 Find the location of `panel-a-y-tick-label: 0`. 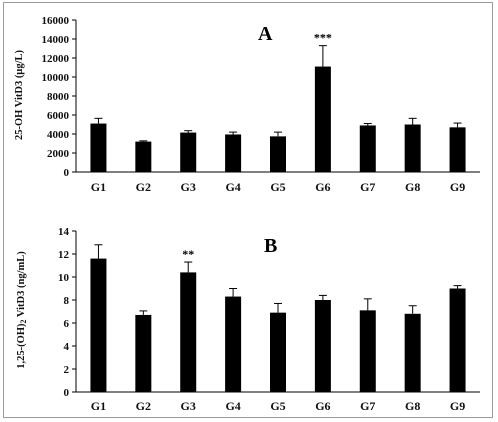

panel-a-y-tick-label: 0 is located at coordinates (67, 173).